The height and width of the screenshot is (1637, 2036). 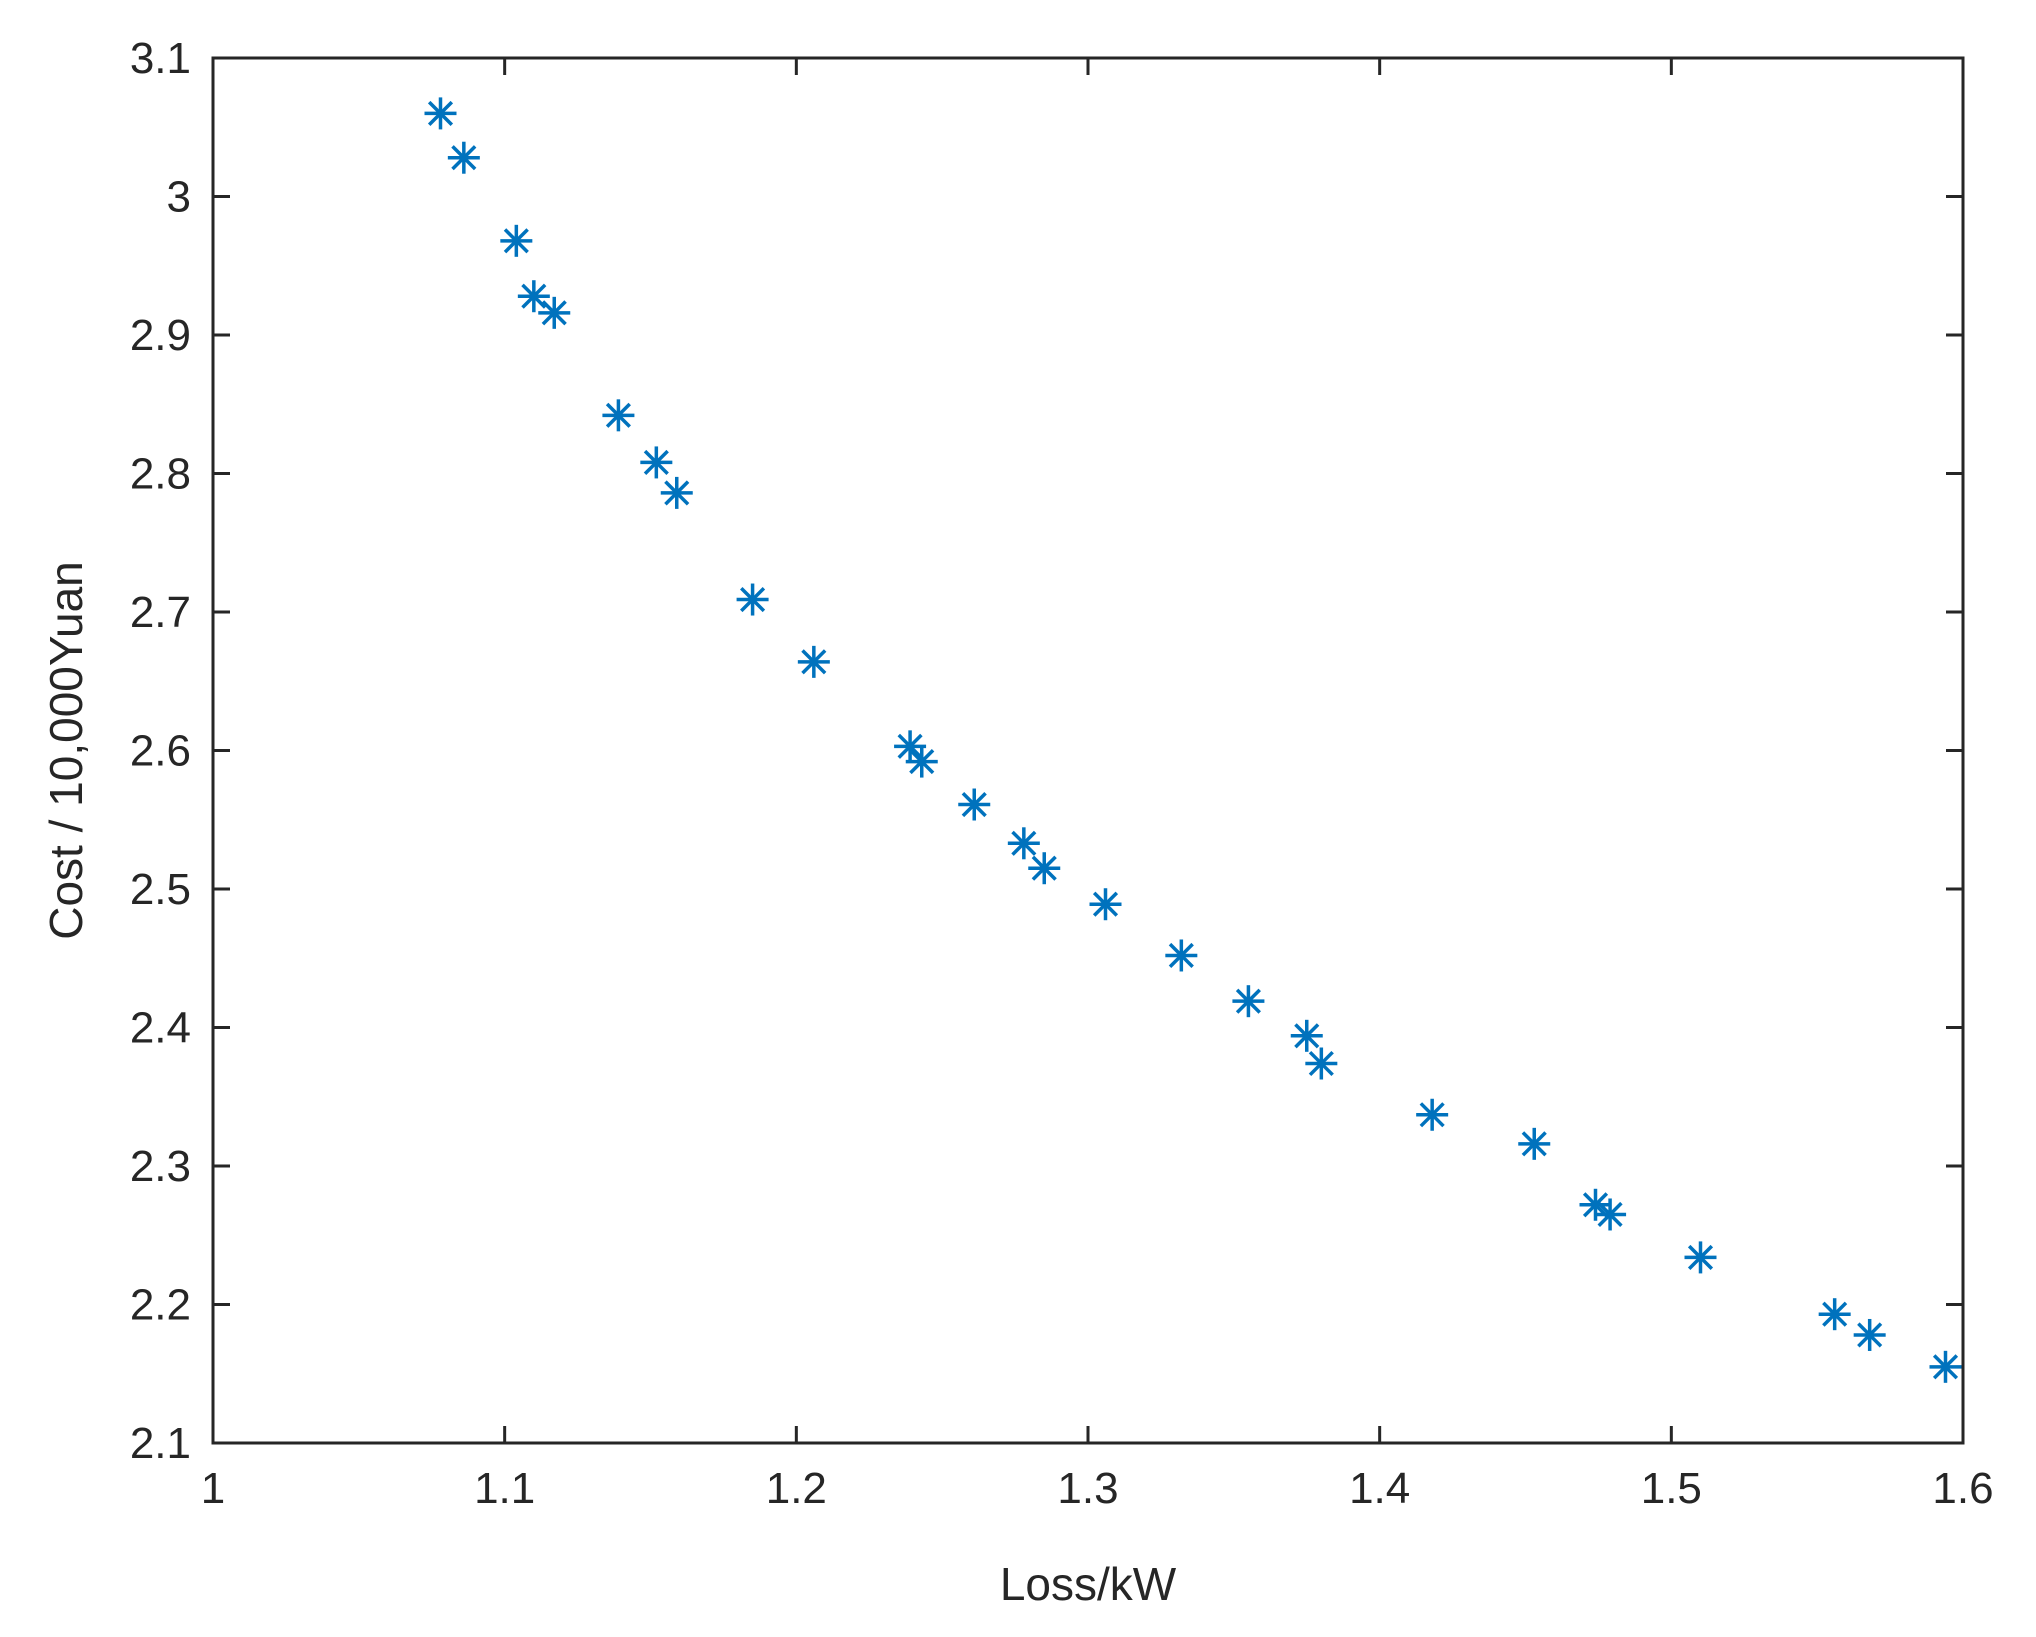 What do you see at coordinates (1088, 1584) in the screenshot?
I see `x-axis-title: Loss/kW` at bounding box center [1088, 1584].